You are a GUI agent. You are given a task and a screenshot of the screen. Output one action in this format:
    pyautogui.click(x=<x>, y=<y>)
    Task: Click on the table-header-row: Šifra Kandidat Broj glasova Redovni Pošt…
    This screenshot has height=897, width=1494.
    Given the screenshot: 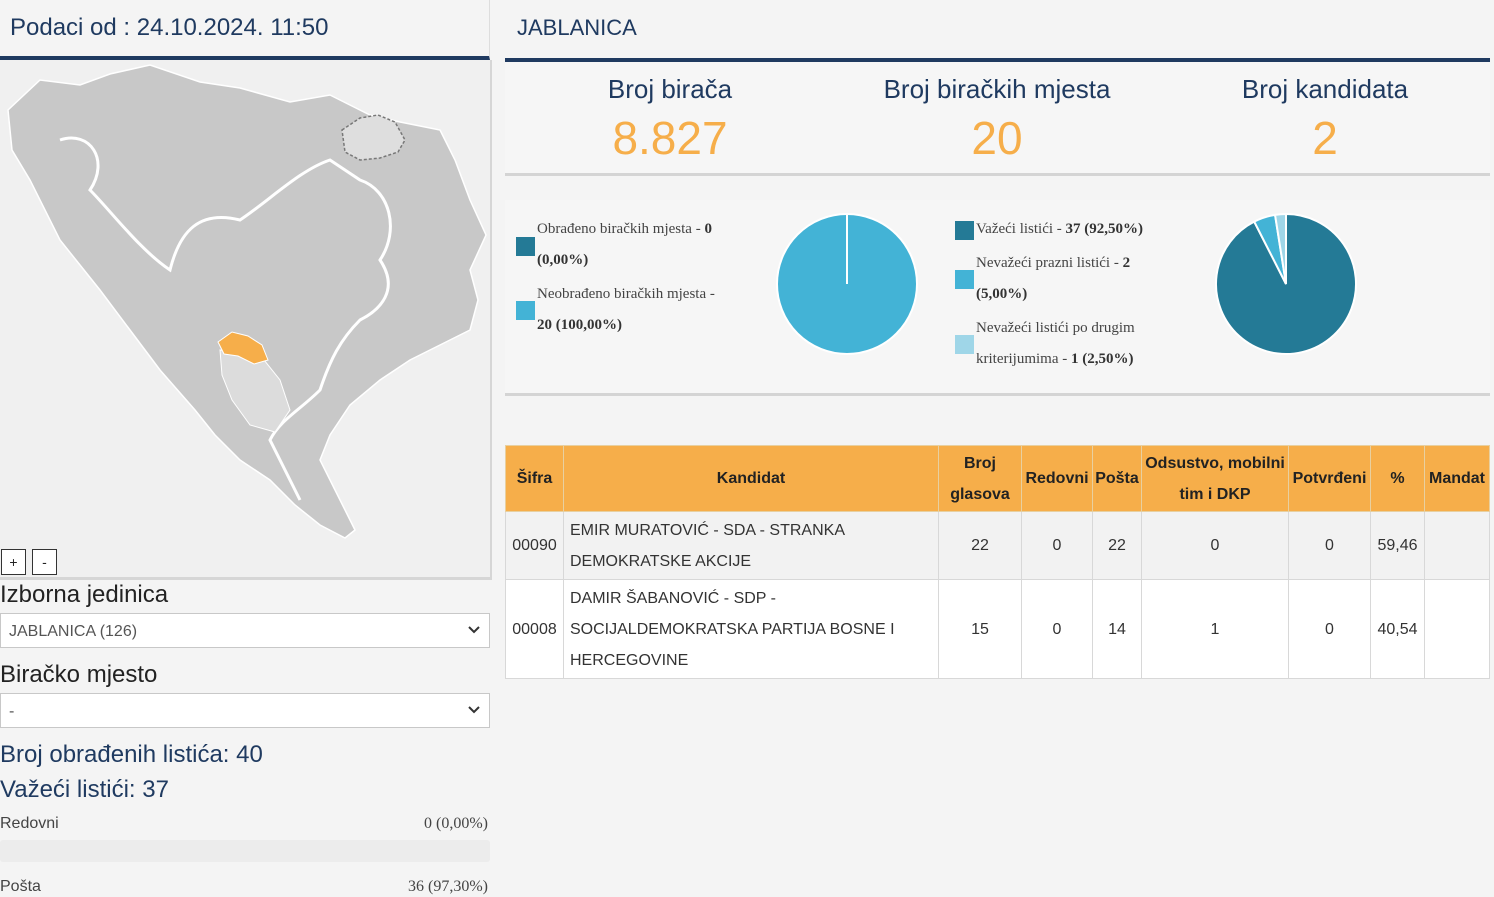 What is the action you would take?
    pyautogui.click(x=997, y=478)
    